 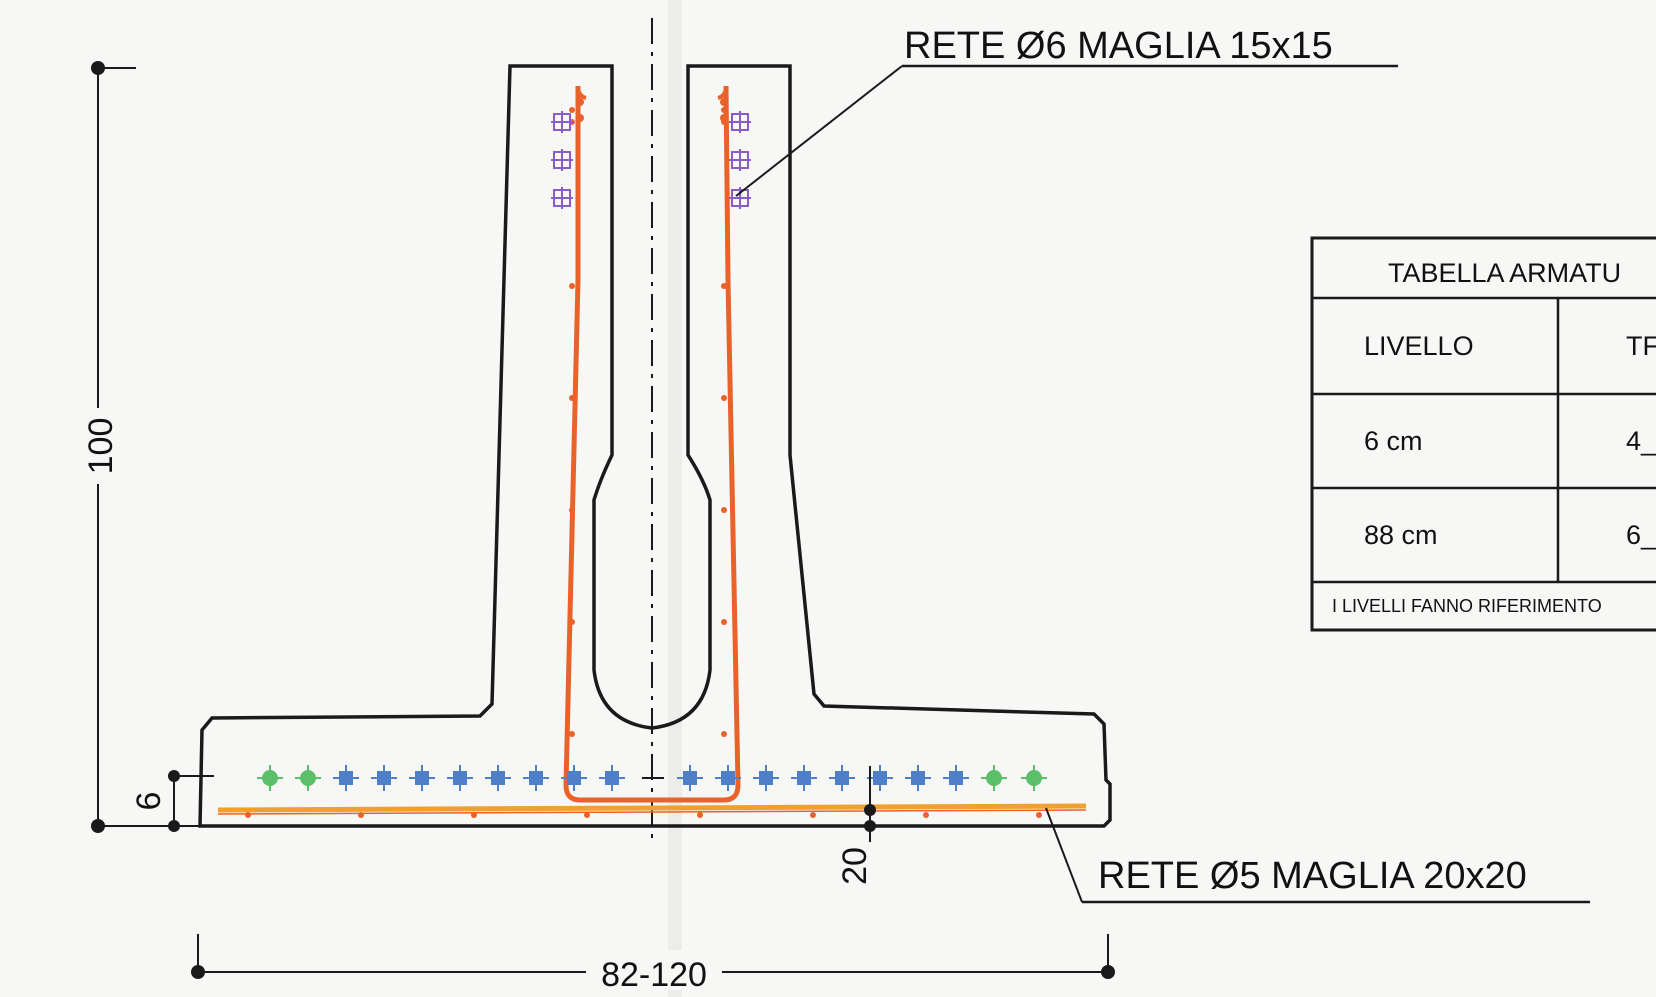 What do you see at coordinates (581, 92) in the screenshot?
I see `rebar-hook-left` at bounding box center [581, 92].